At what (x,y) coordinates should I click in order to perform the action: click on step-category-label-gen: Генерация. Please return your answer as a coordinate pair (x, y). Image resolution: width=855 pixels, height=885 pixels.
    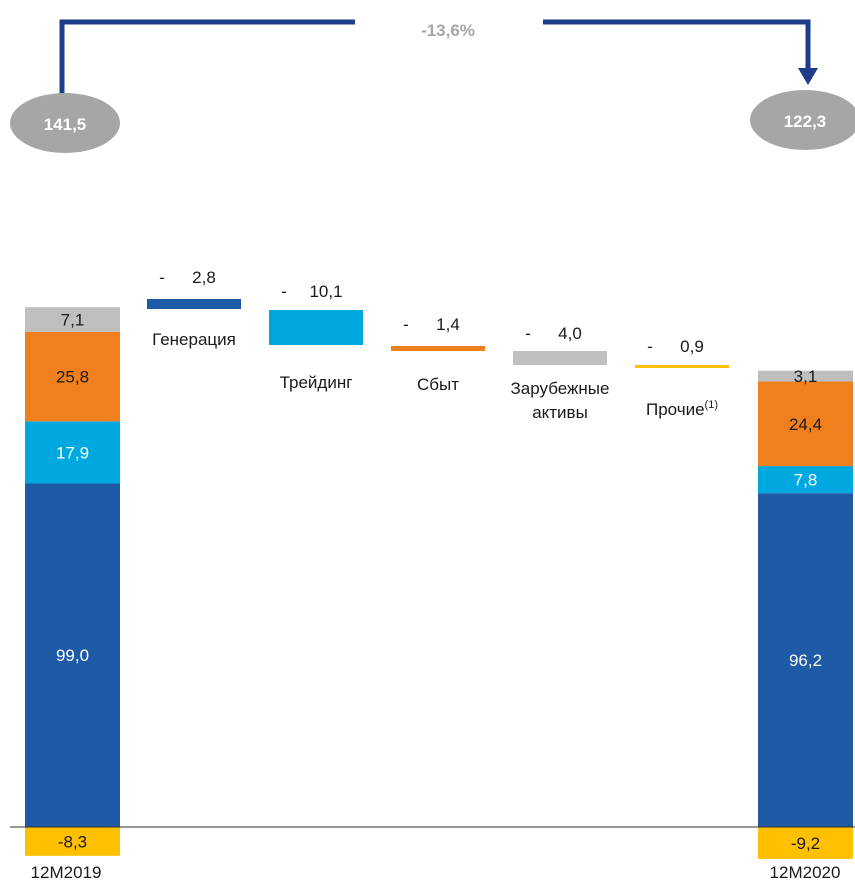
    Looking at the image, I should click on (194, 339).